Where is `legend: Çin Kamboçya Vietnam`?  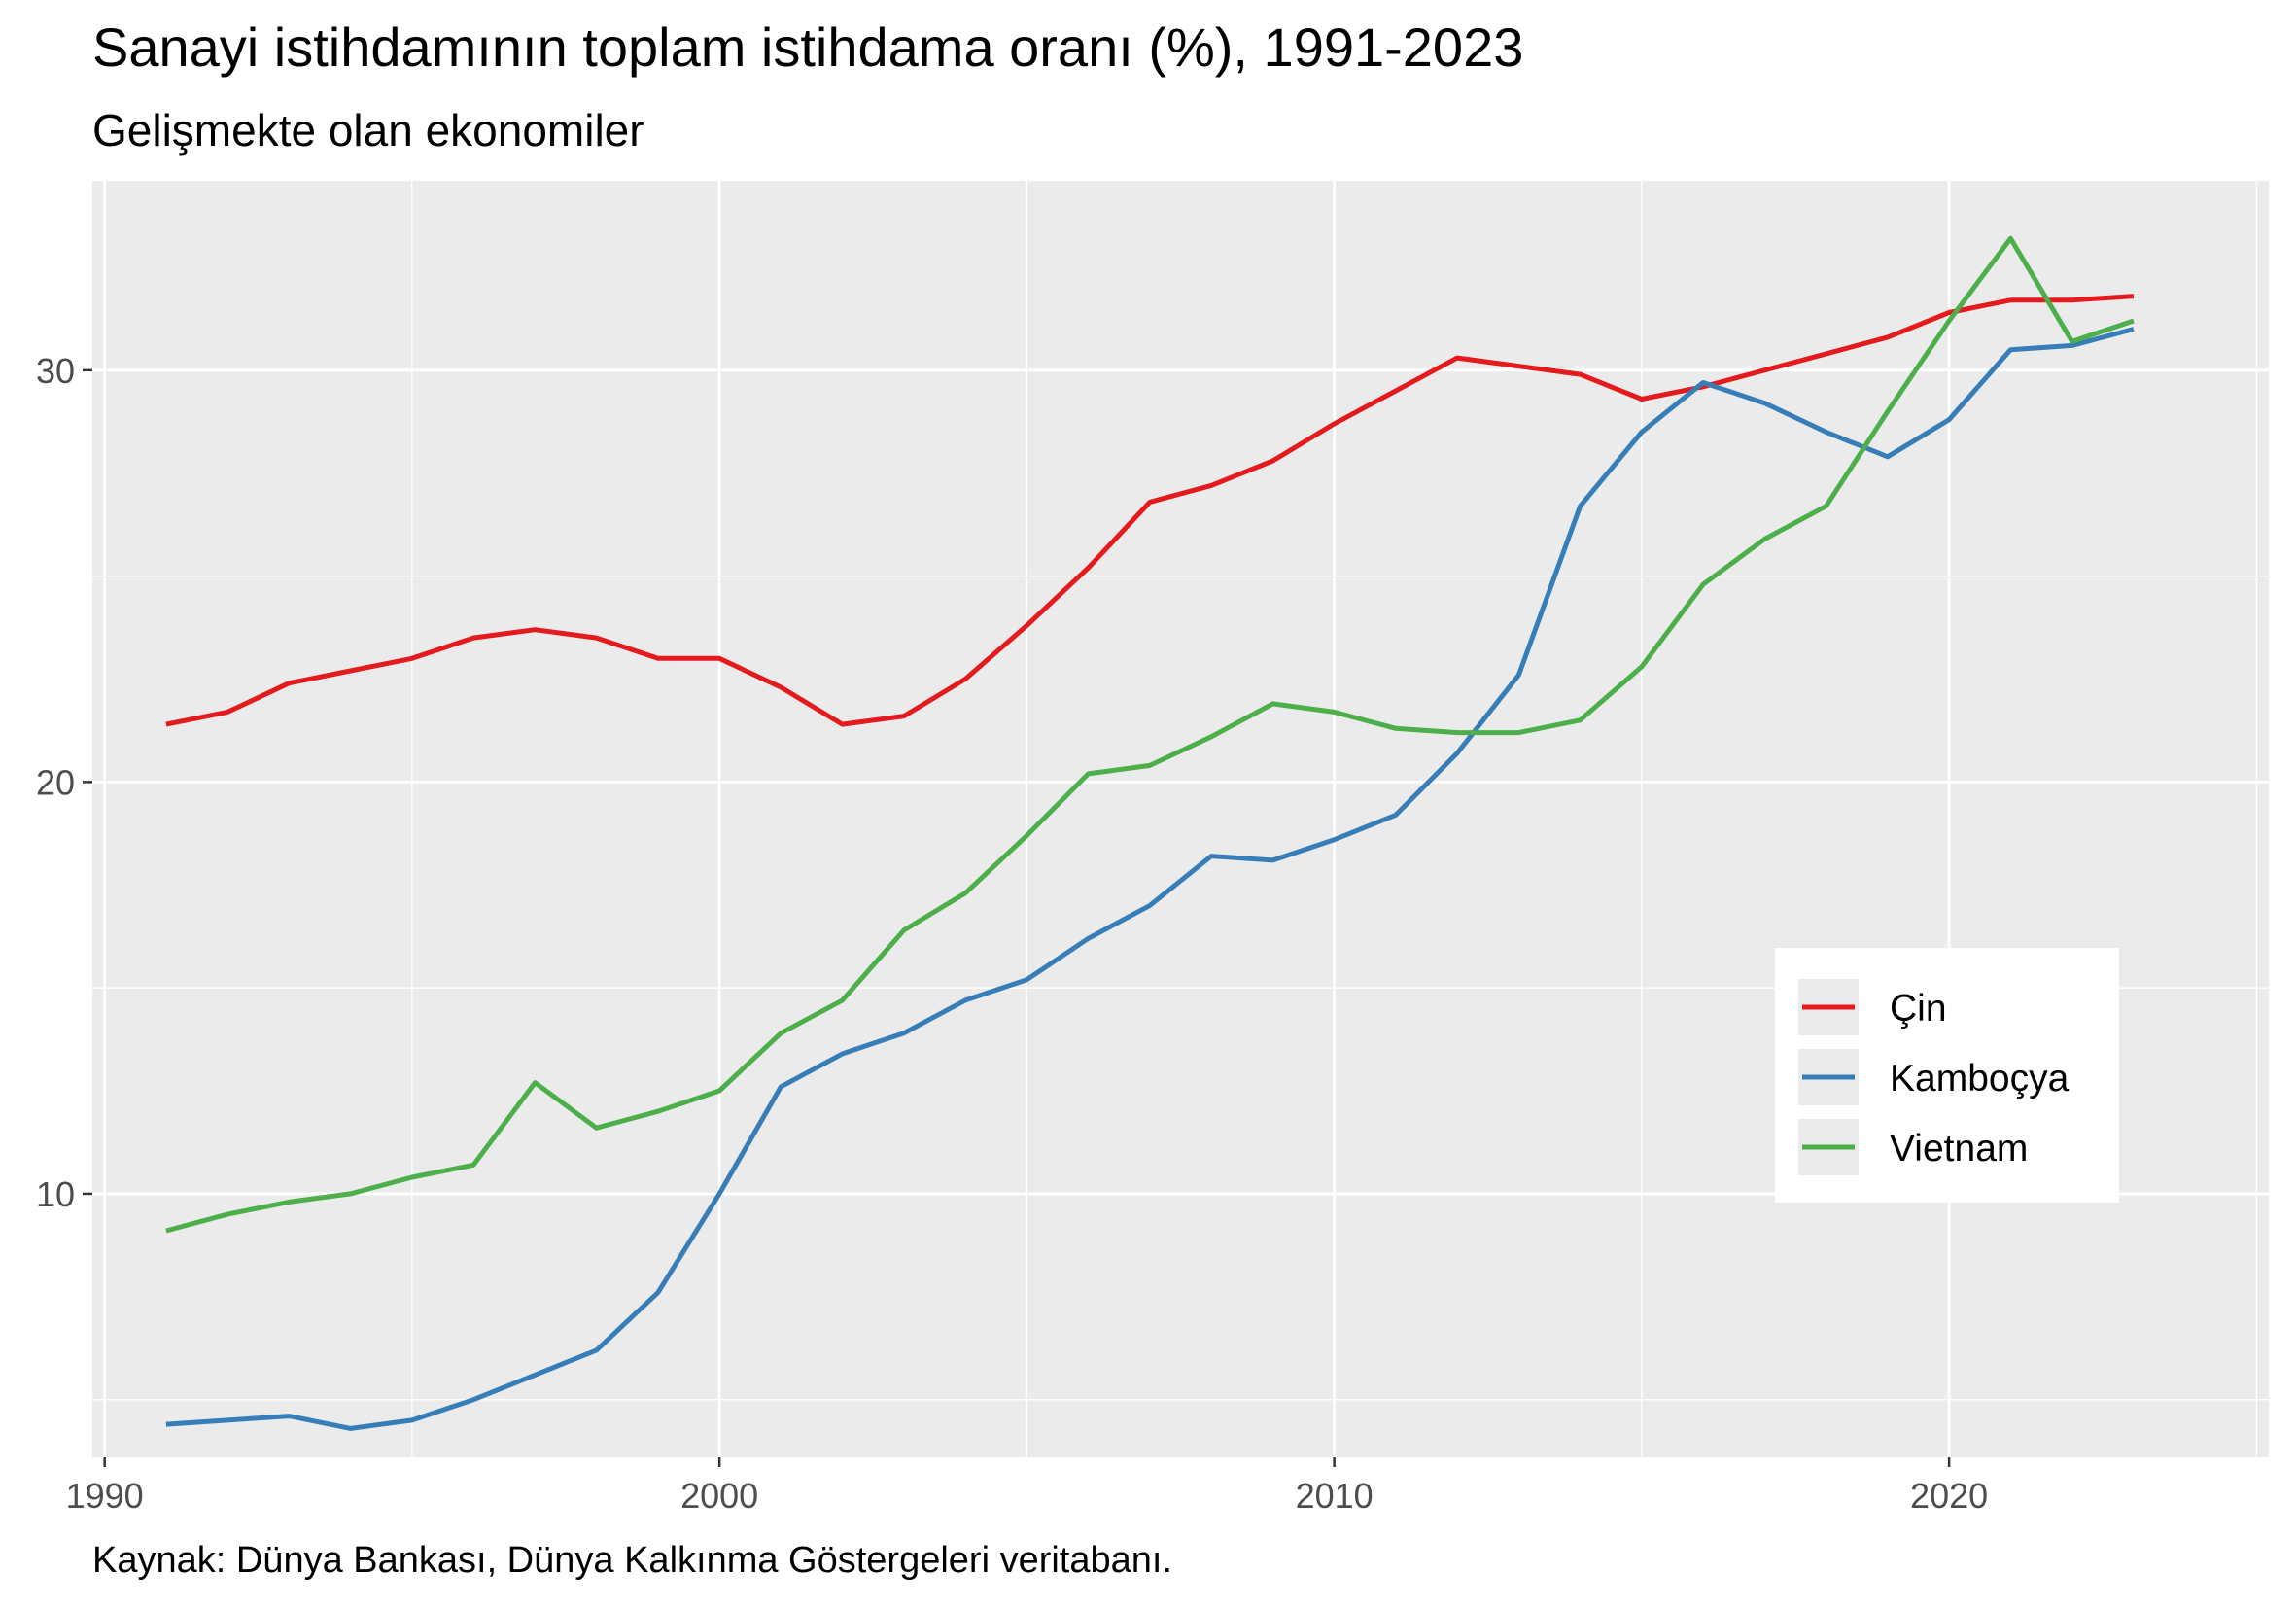 legend: Çin Kamboçya Vietnam is located at coordinates (1947, 1075).